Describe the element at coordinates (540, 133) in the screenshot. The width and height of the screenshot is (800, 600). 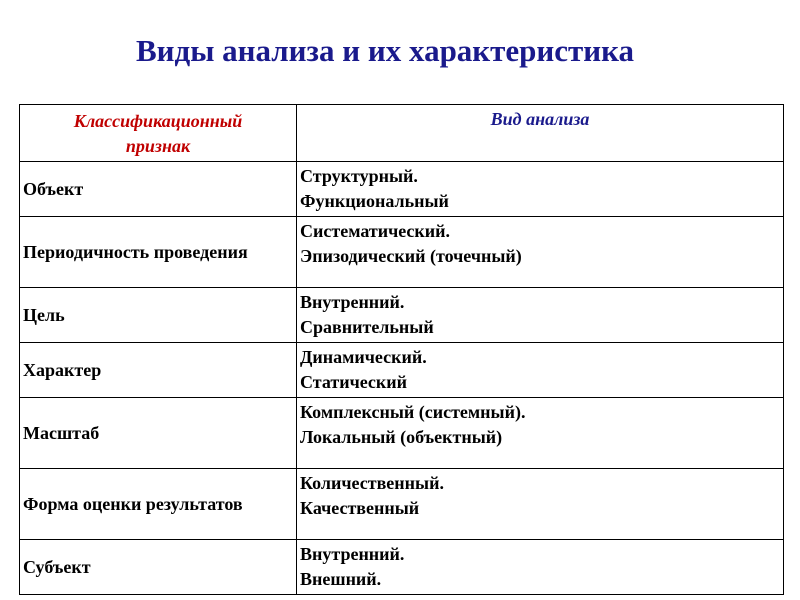
I see `header-cell: Вид анализа` at that location.